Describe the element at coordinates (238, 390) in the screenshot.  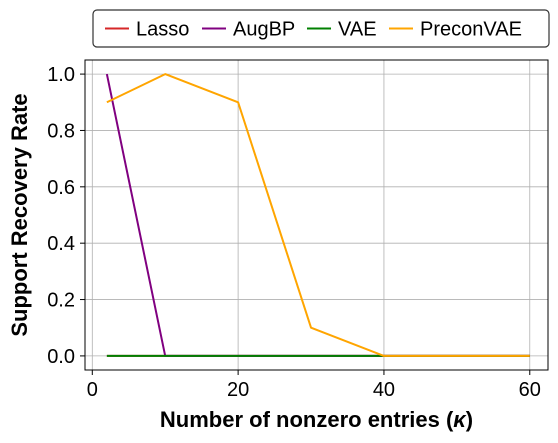
I see `x-tick-label: 20` at that location.